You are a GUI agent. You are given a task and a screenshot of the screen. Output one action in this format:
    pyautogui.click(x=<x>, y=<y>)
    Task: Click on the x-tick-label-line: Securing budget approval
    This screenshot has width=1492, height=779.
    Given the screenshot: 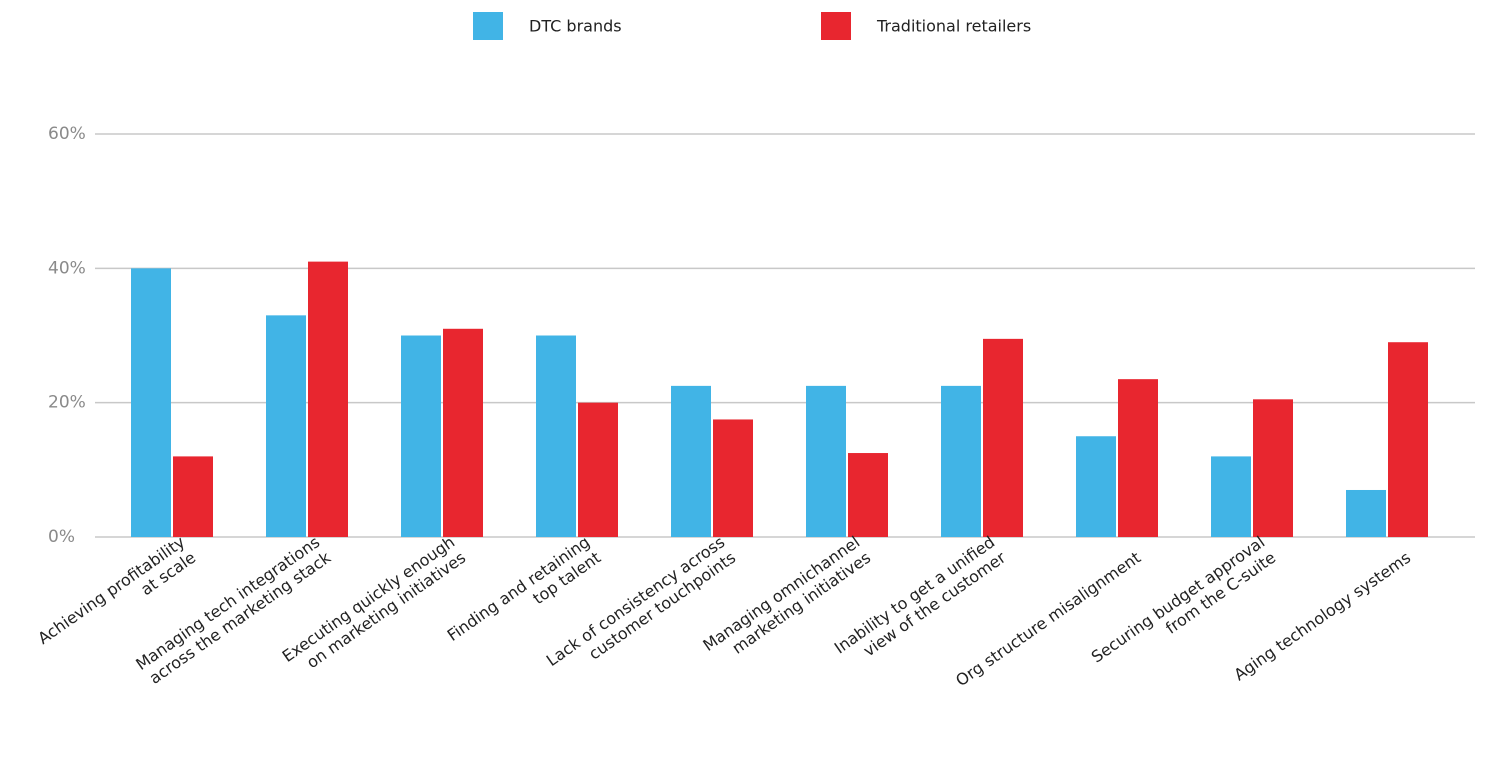 What is the action you would take?
    pyautogui.click(x=1178, y=599)
    